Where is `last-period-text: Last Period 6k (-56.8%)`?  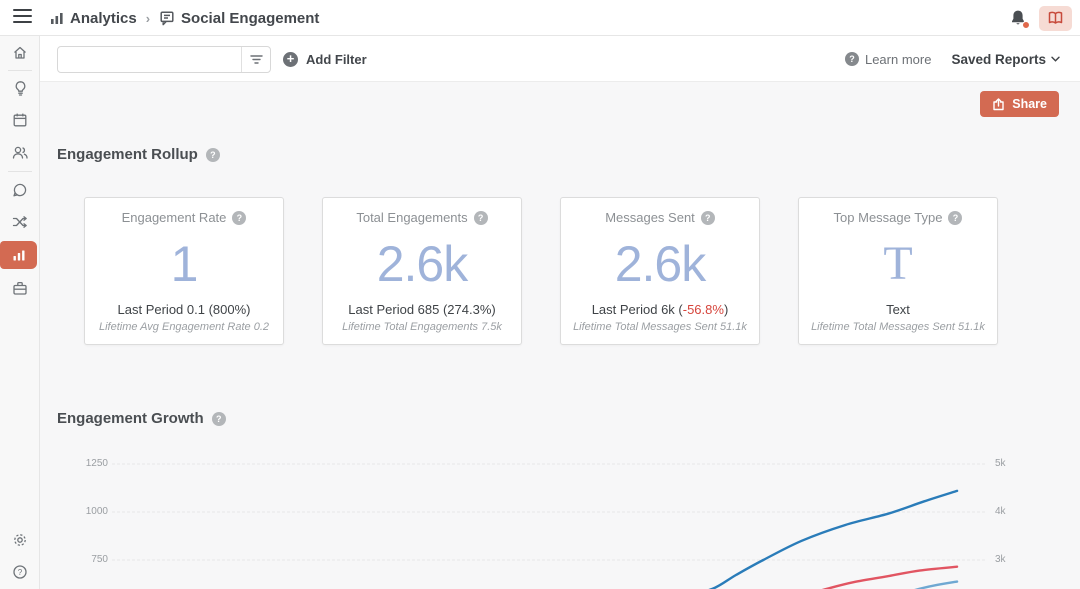 last-period-text: Last Period 6k (-56.8%) is located at coordinates (660, 309).